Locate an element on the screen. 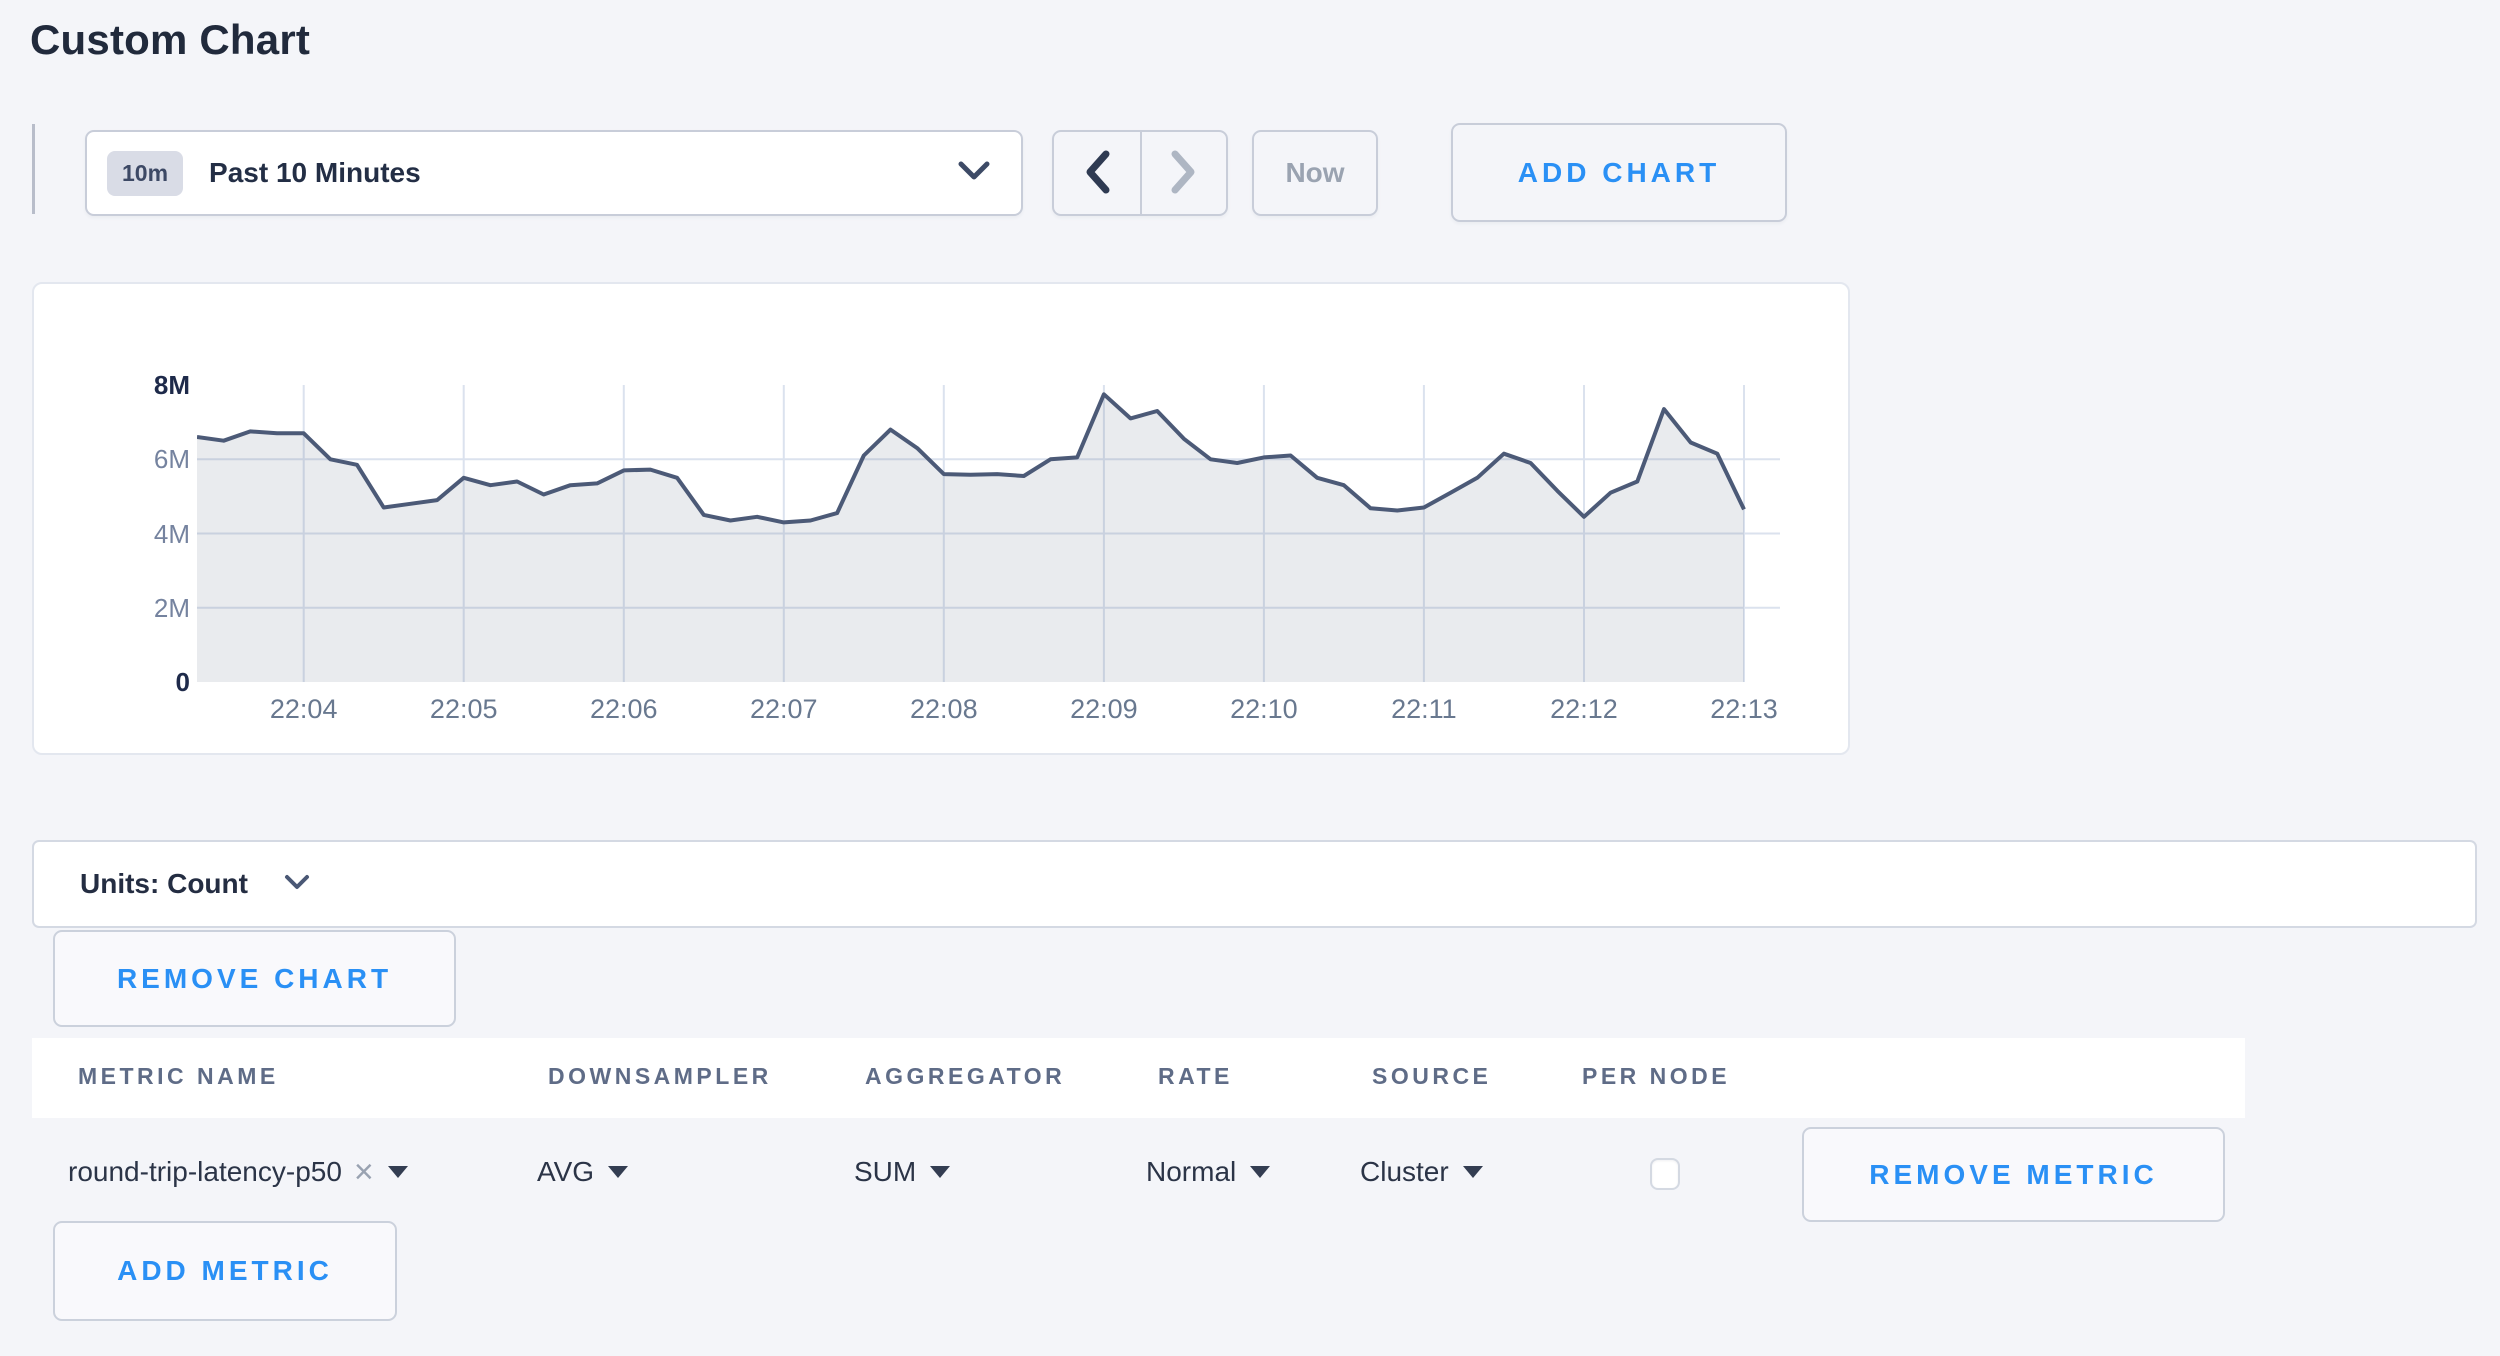 Image resolution: width=2500 pixels, height=1356 pixels. close-icon: × is located at coordinates (363, 1172).